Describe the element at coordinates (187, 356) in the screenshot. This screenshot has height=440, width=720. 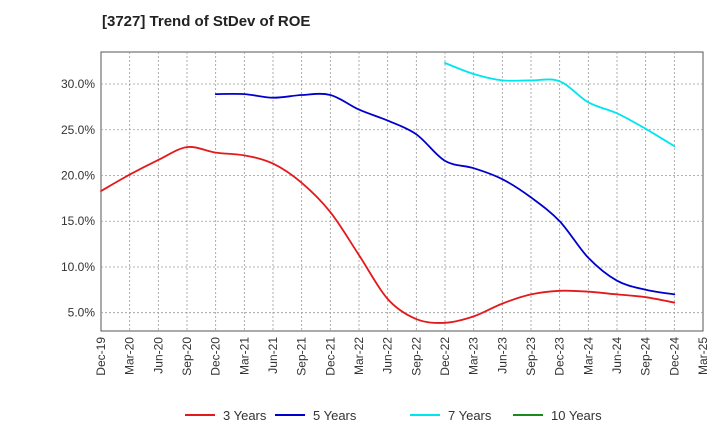
I see `x-tick-label: Sep-20` at that location.